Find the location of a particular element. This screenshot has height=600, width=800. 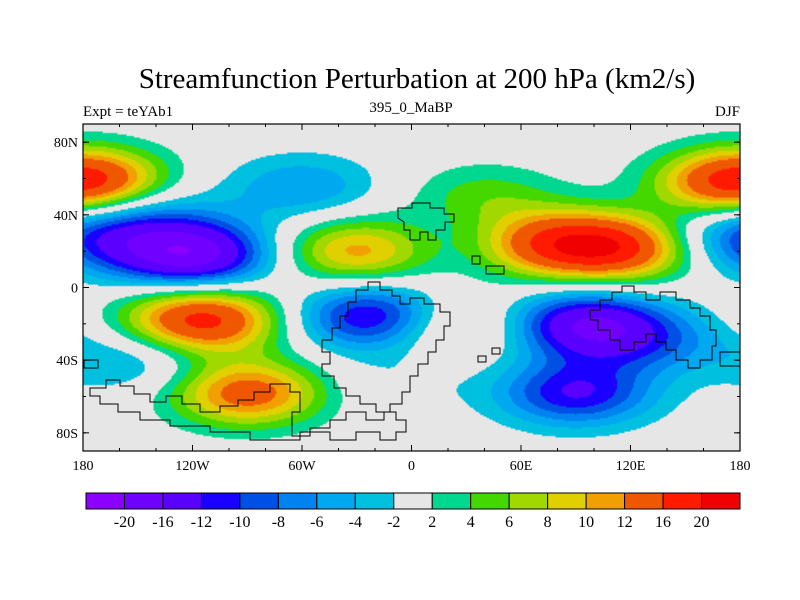

x-tick-label: 120W is located at coordinates (192, 466).